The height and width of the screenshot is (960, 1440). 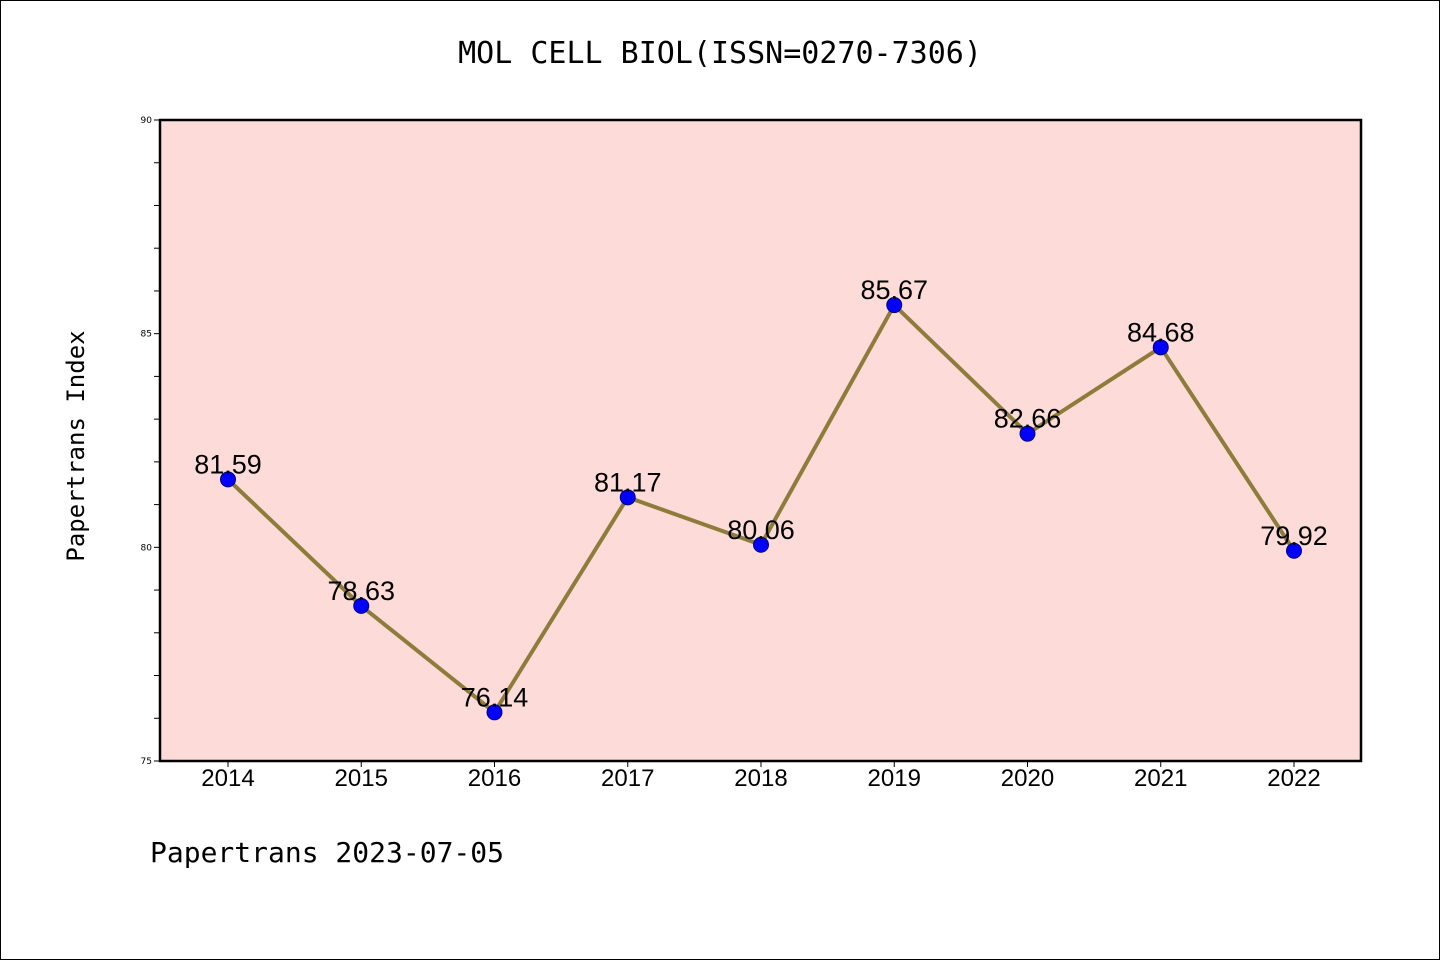 What do you see at coordinates (1294, 536) in the screenshot?
I see `data-label: 79.92` at bounding box center [1294, 536].